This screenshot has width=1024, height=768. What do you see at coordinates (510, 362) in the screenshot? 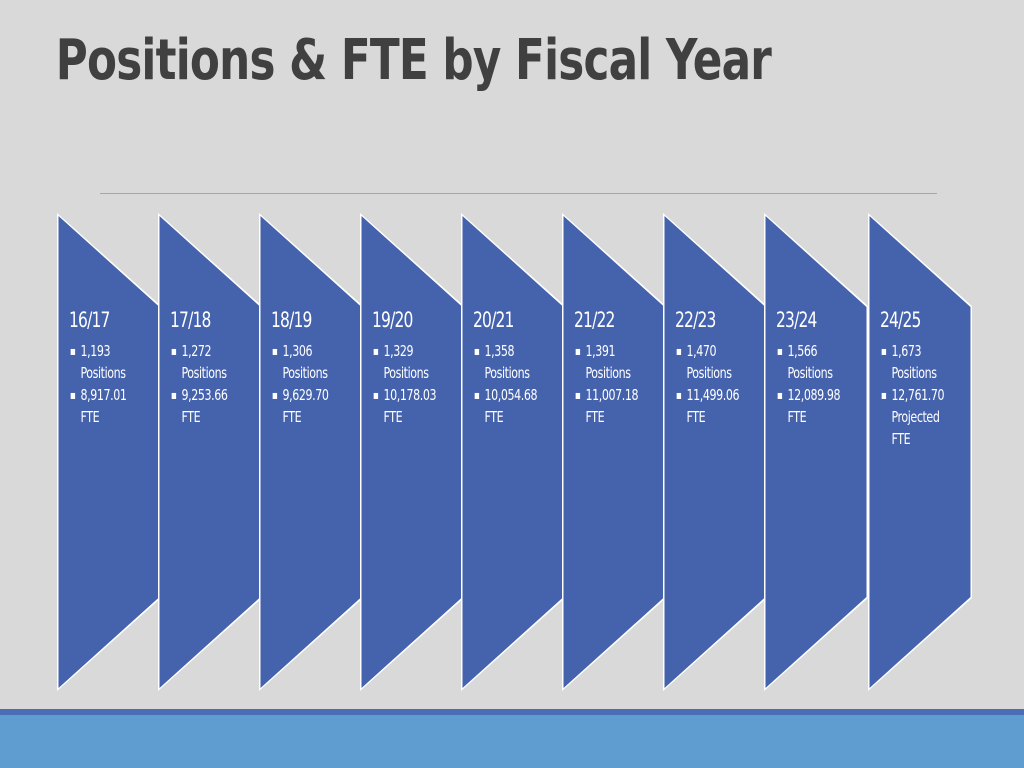
I see `positions-stat: ▪ 1,358 Positions` at bounding box center [510, 362].